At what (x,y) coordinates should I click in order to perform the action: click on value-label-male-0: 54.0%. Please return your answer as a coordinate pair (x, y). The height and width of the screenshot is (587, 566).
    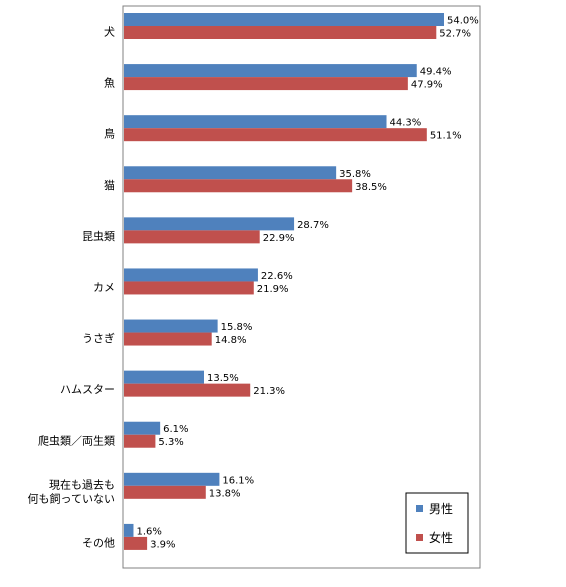
    Looking at the image, I should click on (463, 21).